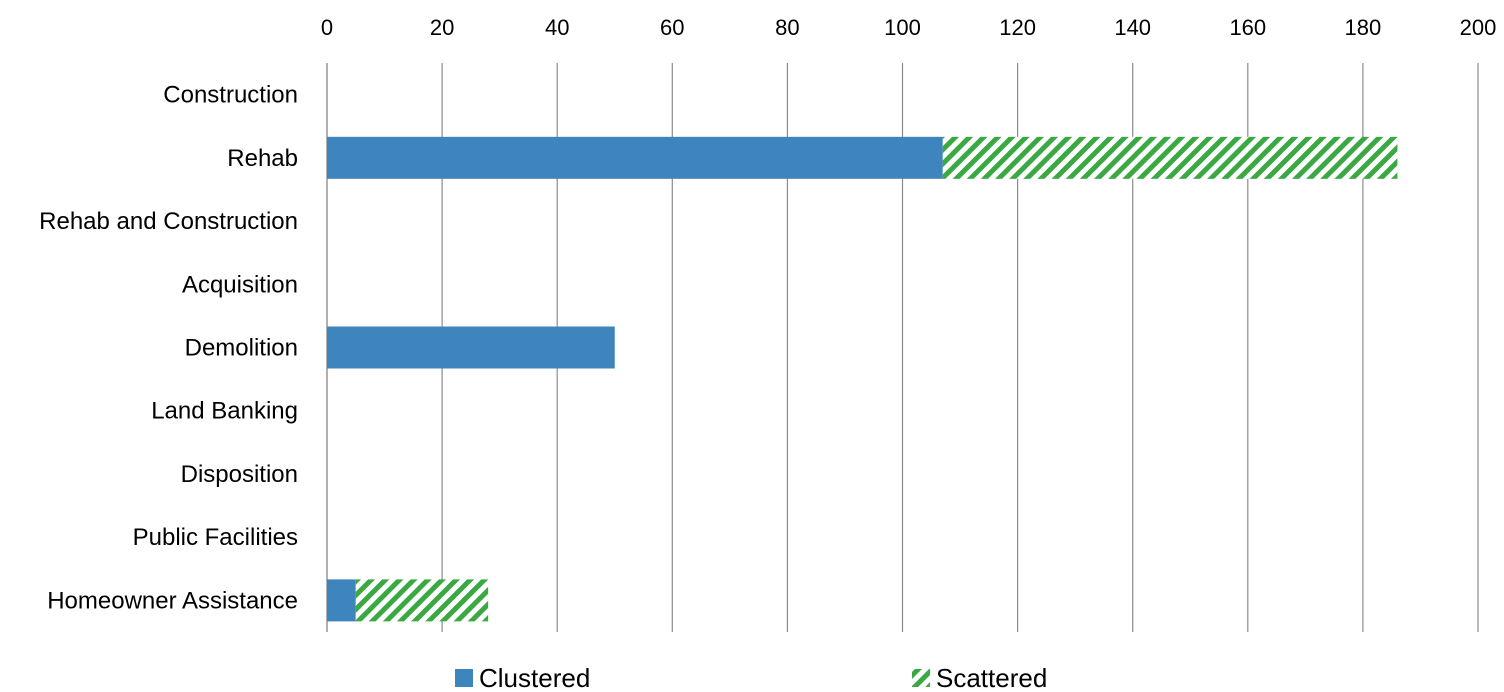  What do you see at coordinates (422, 600) in the screenshot?
I see `bar-scattered-homeowner-assistance` at bounding box center [422, 600].